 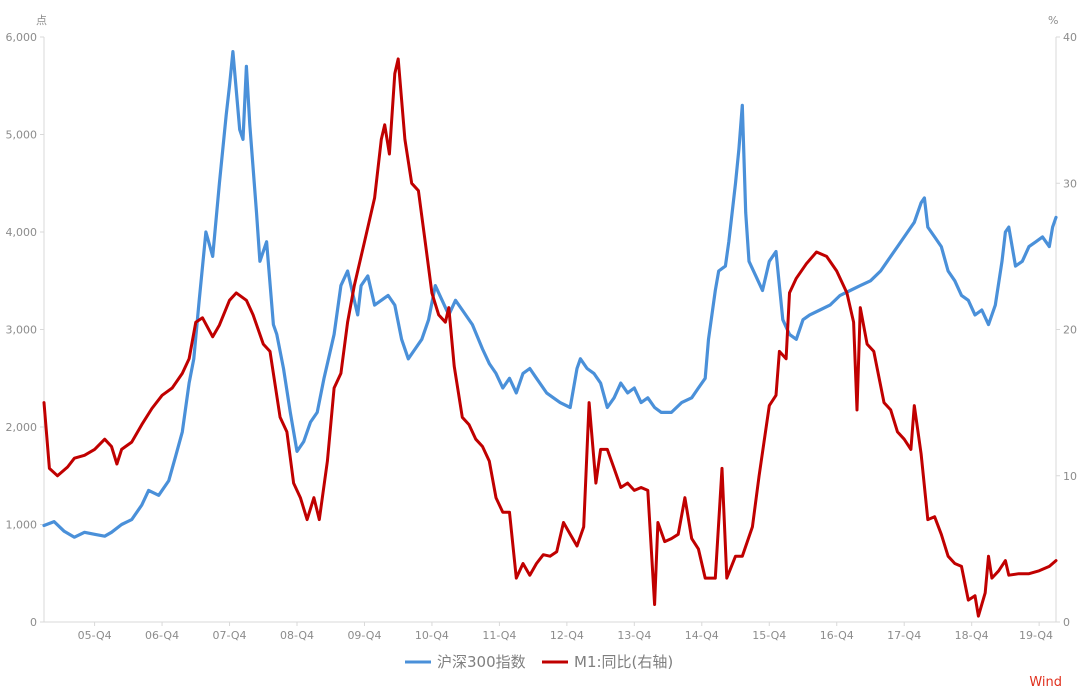 I want to click on legend: 沪深300指数 M1:同比(右轴), so click(x=539, y=662).